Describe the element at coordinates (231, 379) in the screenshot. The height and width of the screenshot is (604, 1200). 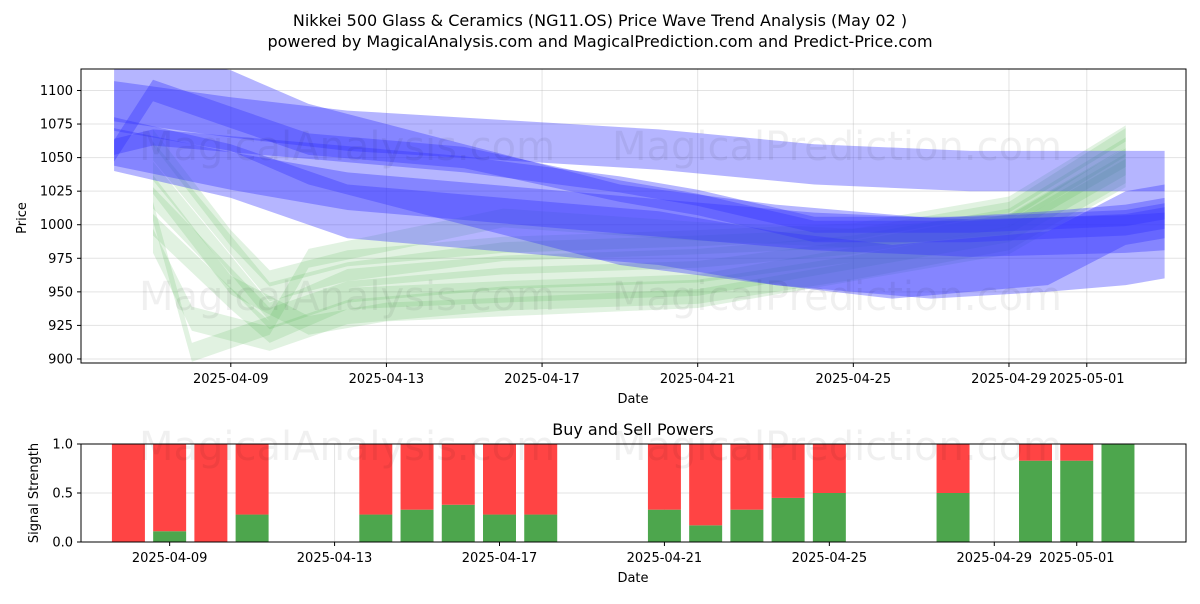
I see `price-x-tick-label: 2025-04-09` at that location.